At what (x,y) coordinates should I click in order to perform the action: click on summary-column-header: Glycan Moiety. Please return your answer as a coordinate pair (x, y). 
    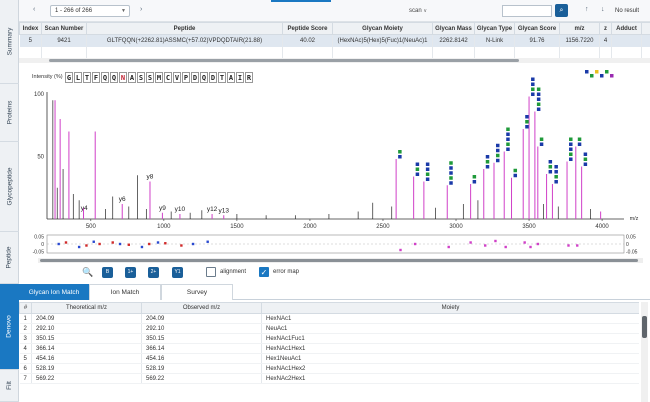
    Looking at the image, I should click on (382, 28).